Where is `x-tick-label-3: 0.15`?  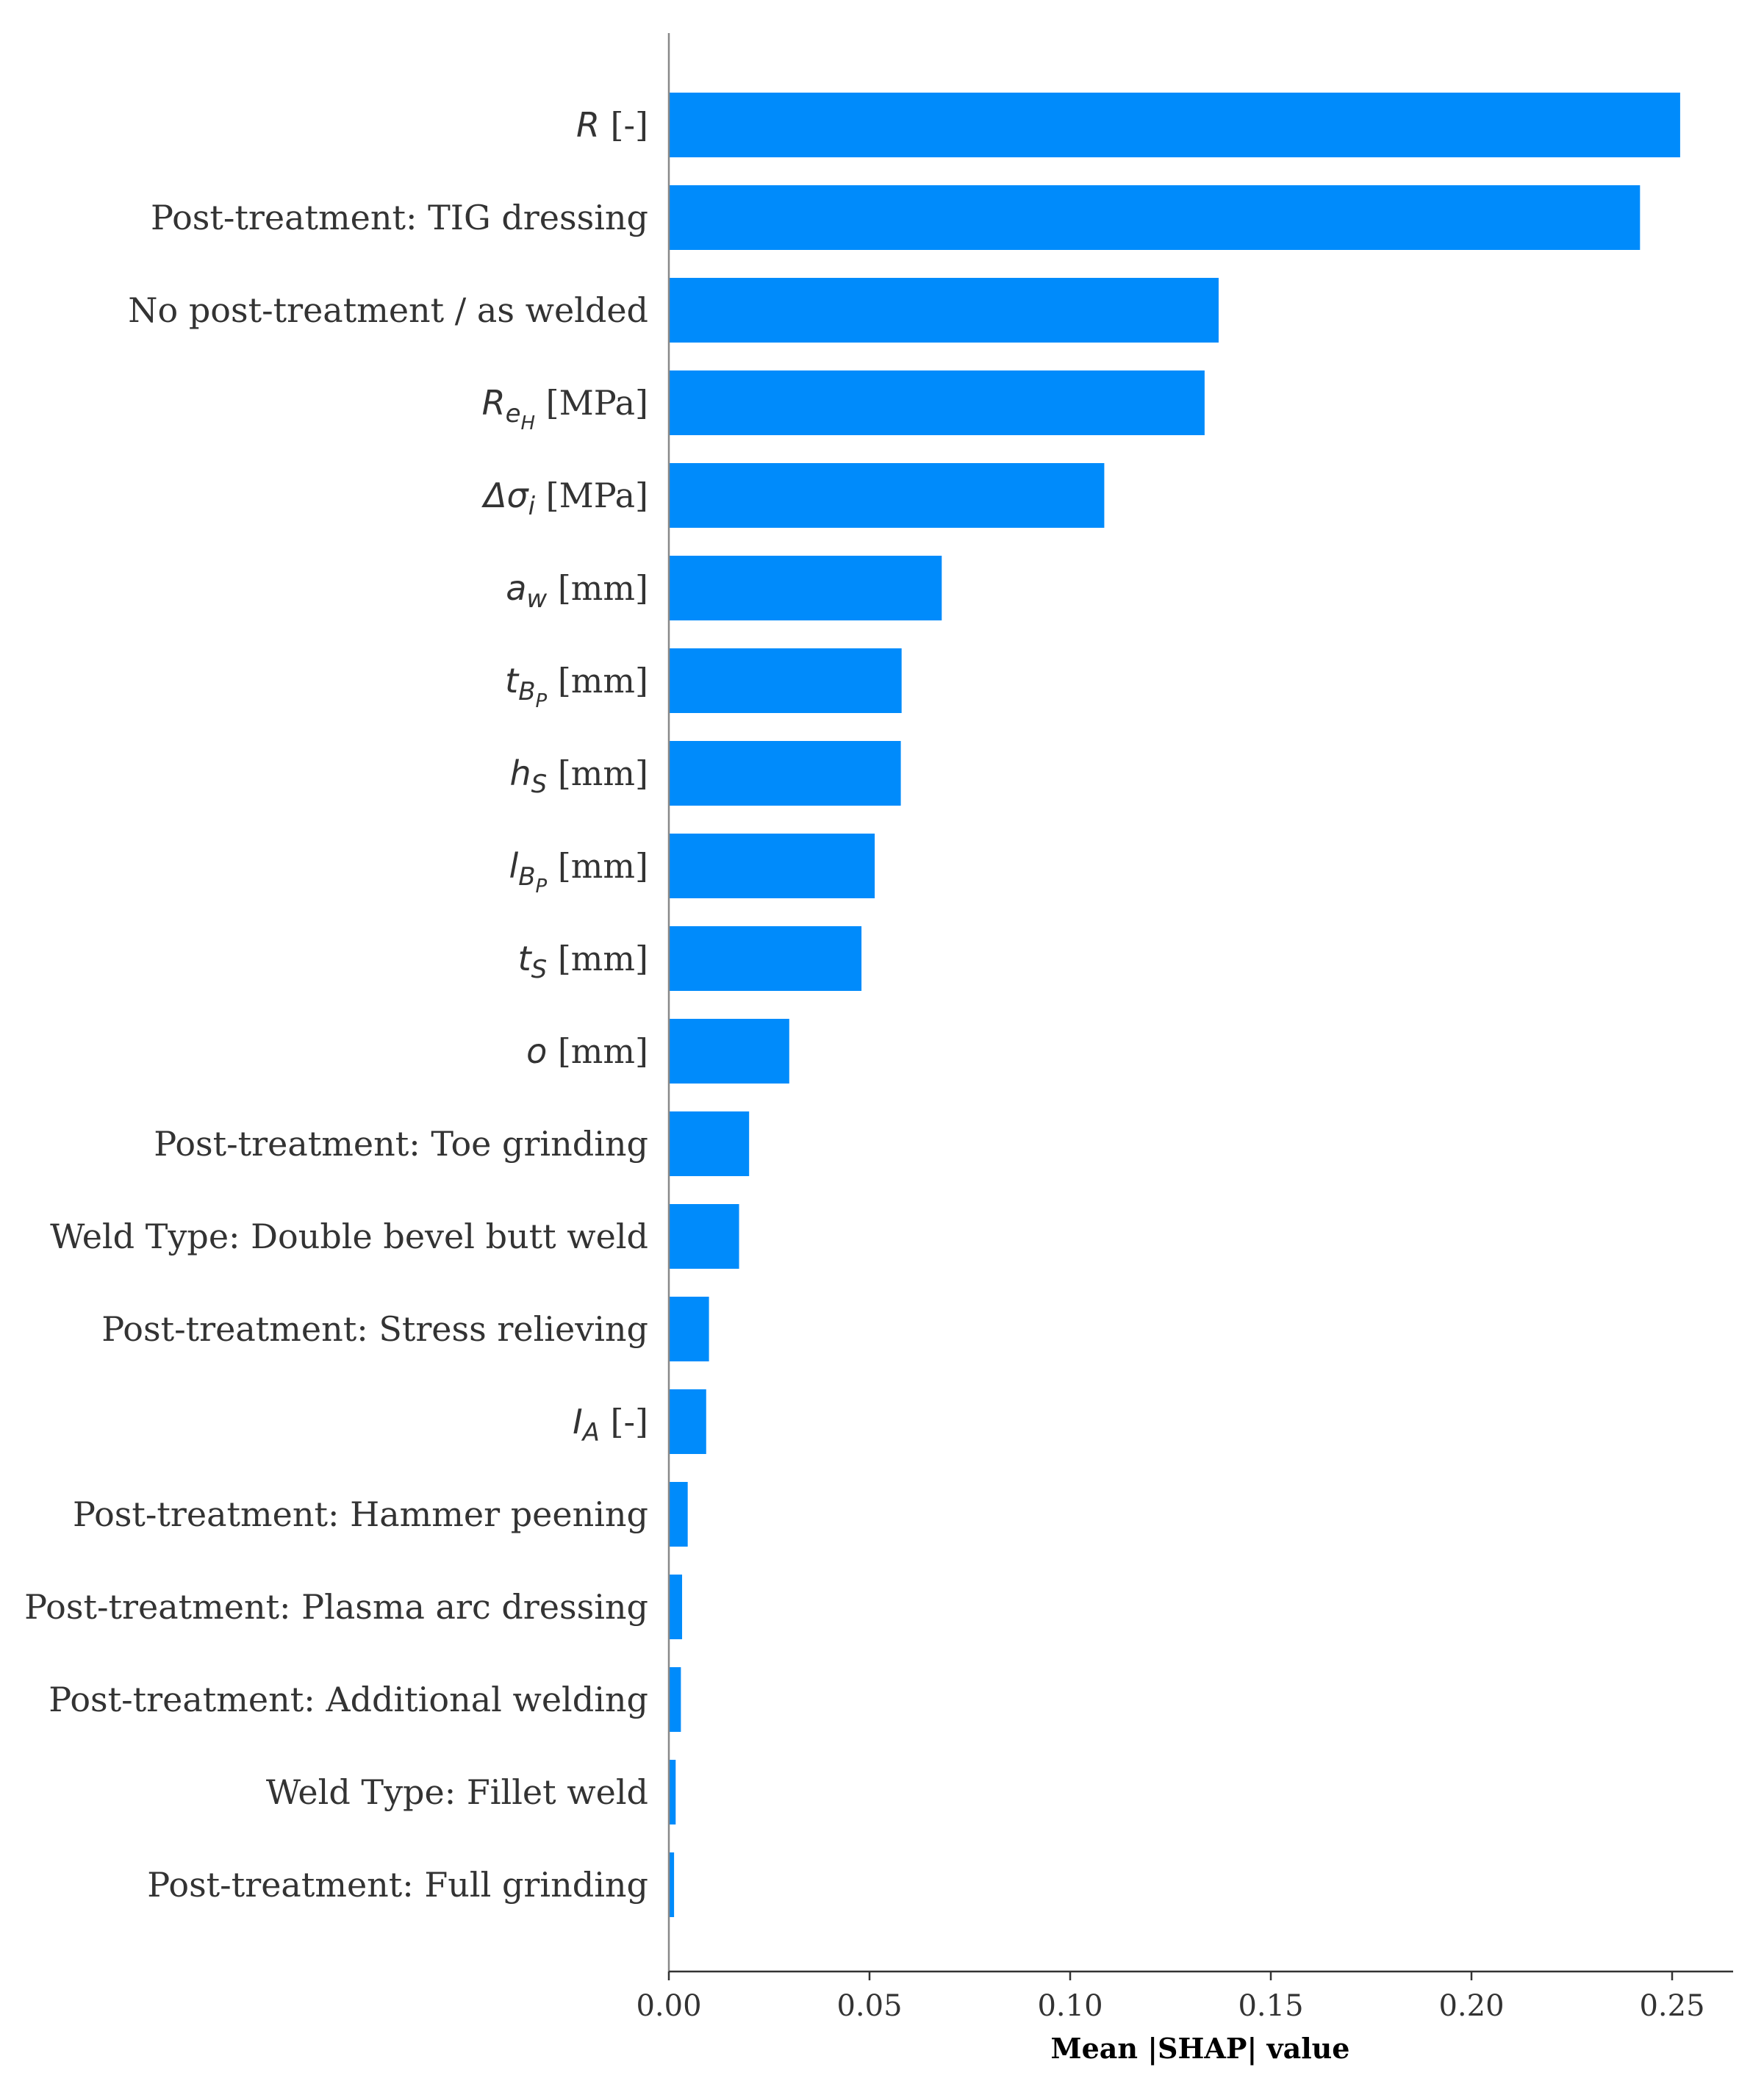
x-tick-label-3: 0.15 is located at coordinates (1270, 2006).